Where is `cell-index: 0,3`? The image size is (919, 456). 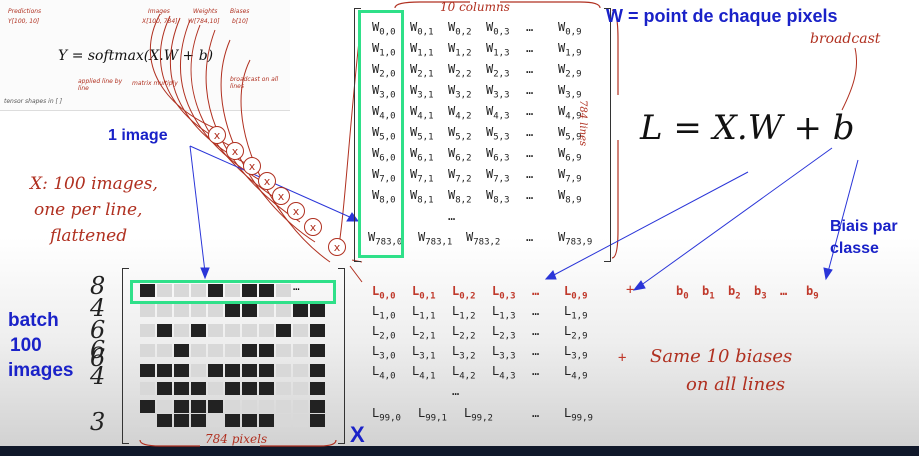 cell-index: 0,3 is located at coordinates (501, 32).